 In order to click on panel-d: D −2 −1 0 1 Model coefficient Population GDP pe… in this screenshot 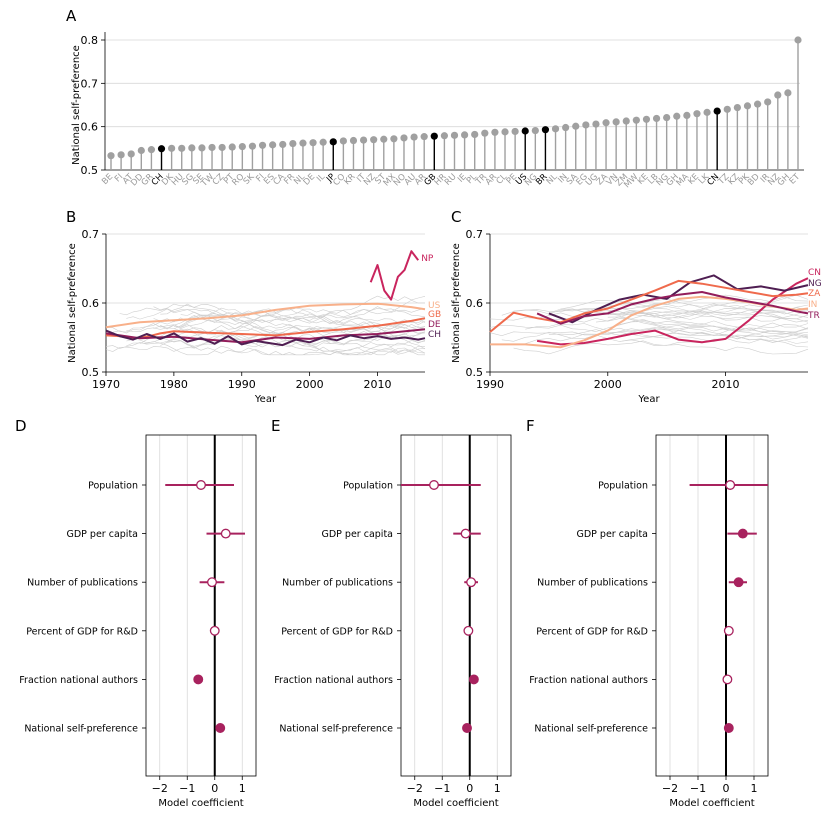, I will do `click(136, 613)`.